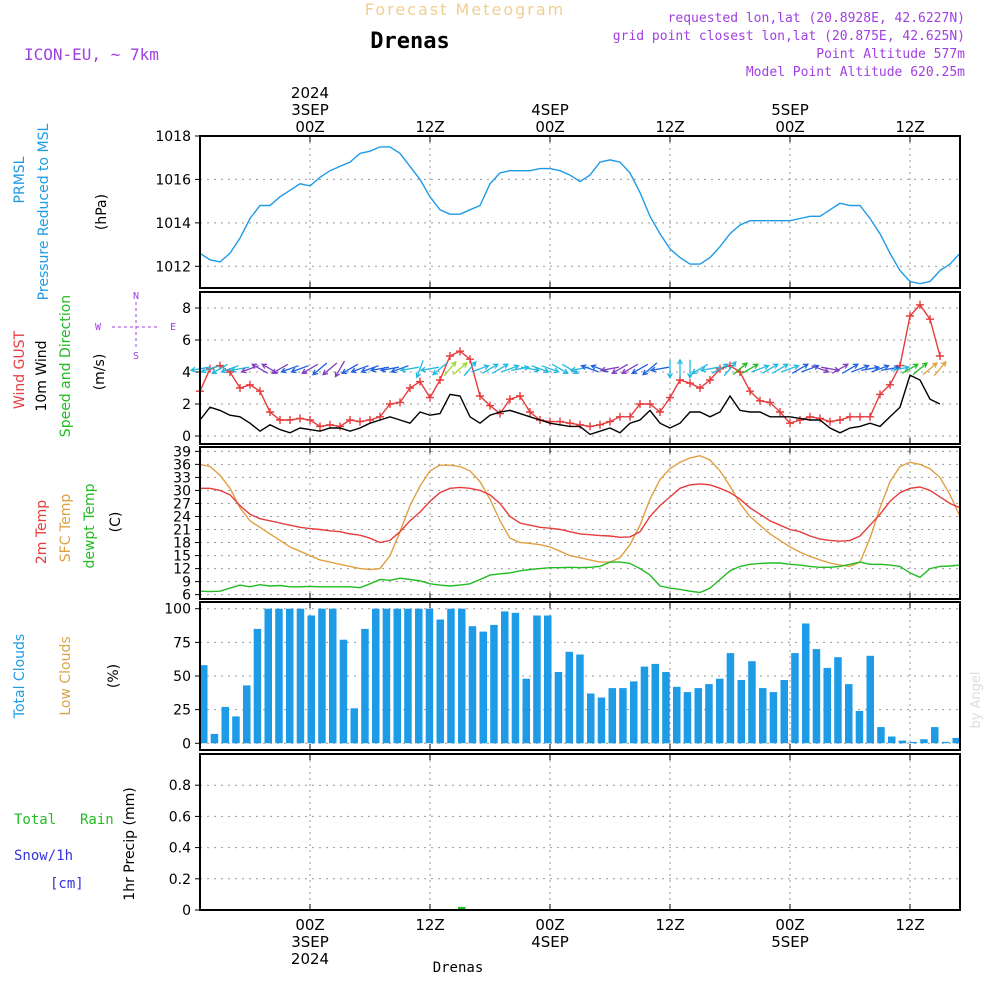  I want to click on footer-station: Drenas, so click(458, 968).